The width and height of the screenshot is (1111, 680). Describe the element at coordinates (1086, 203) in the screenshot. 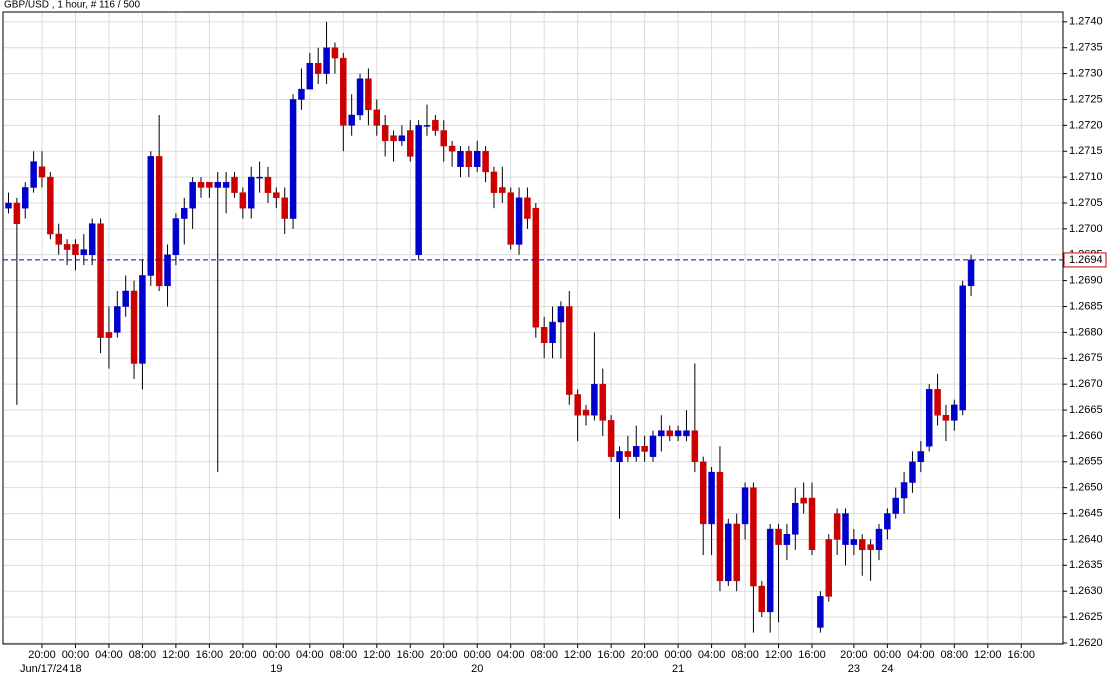

I see `y-tick-label: 1.2705` at that location.